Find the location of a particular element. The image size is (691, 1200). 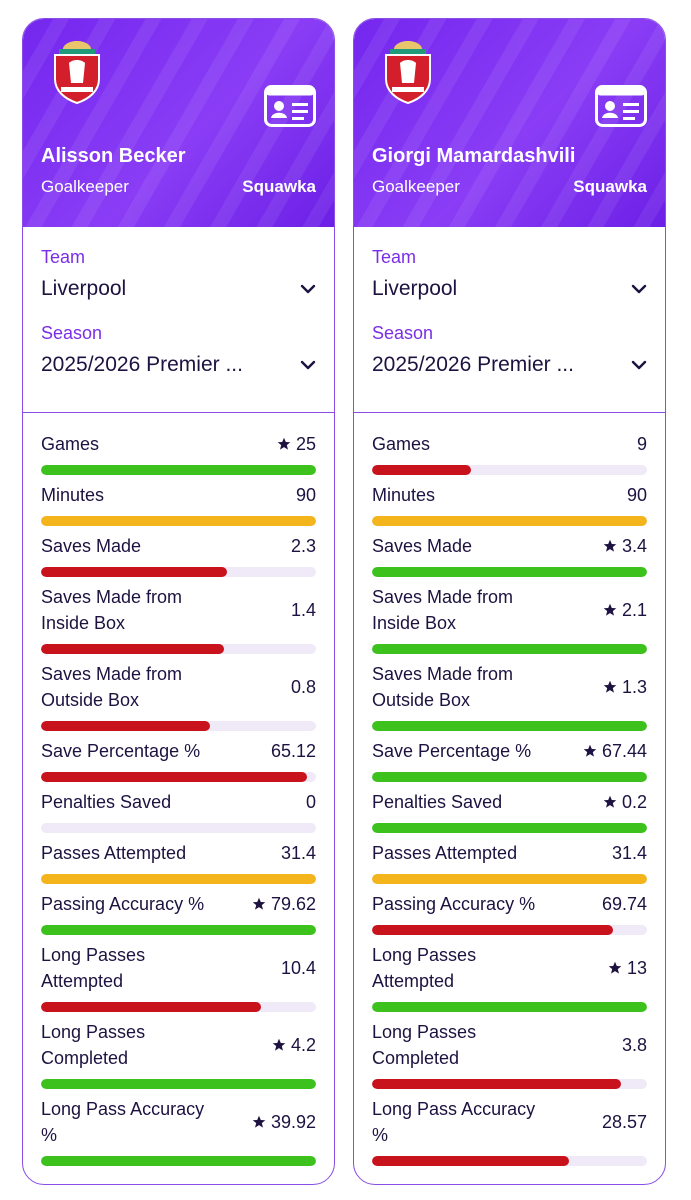

stat-value: 13 is located at coordinates (636, 967).